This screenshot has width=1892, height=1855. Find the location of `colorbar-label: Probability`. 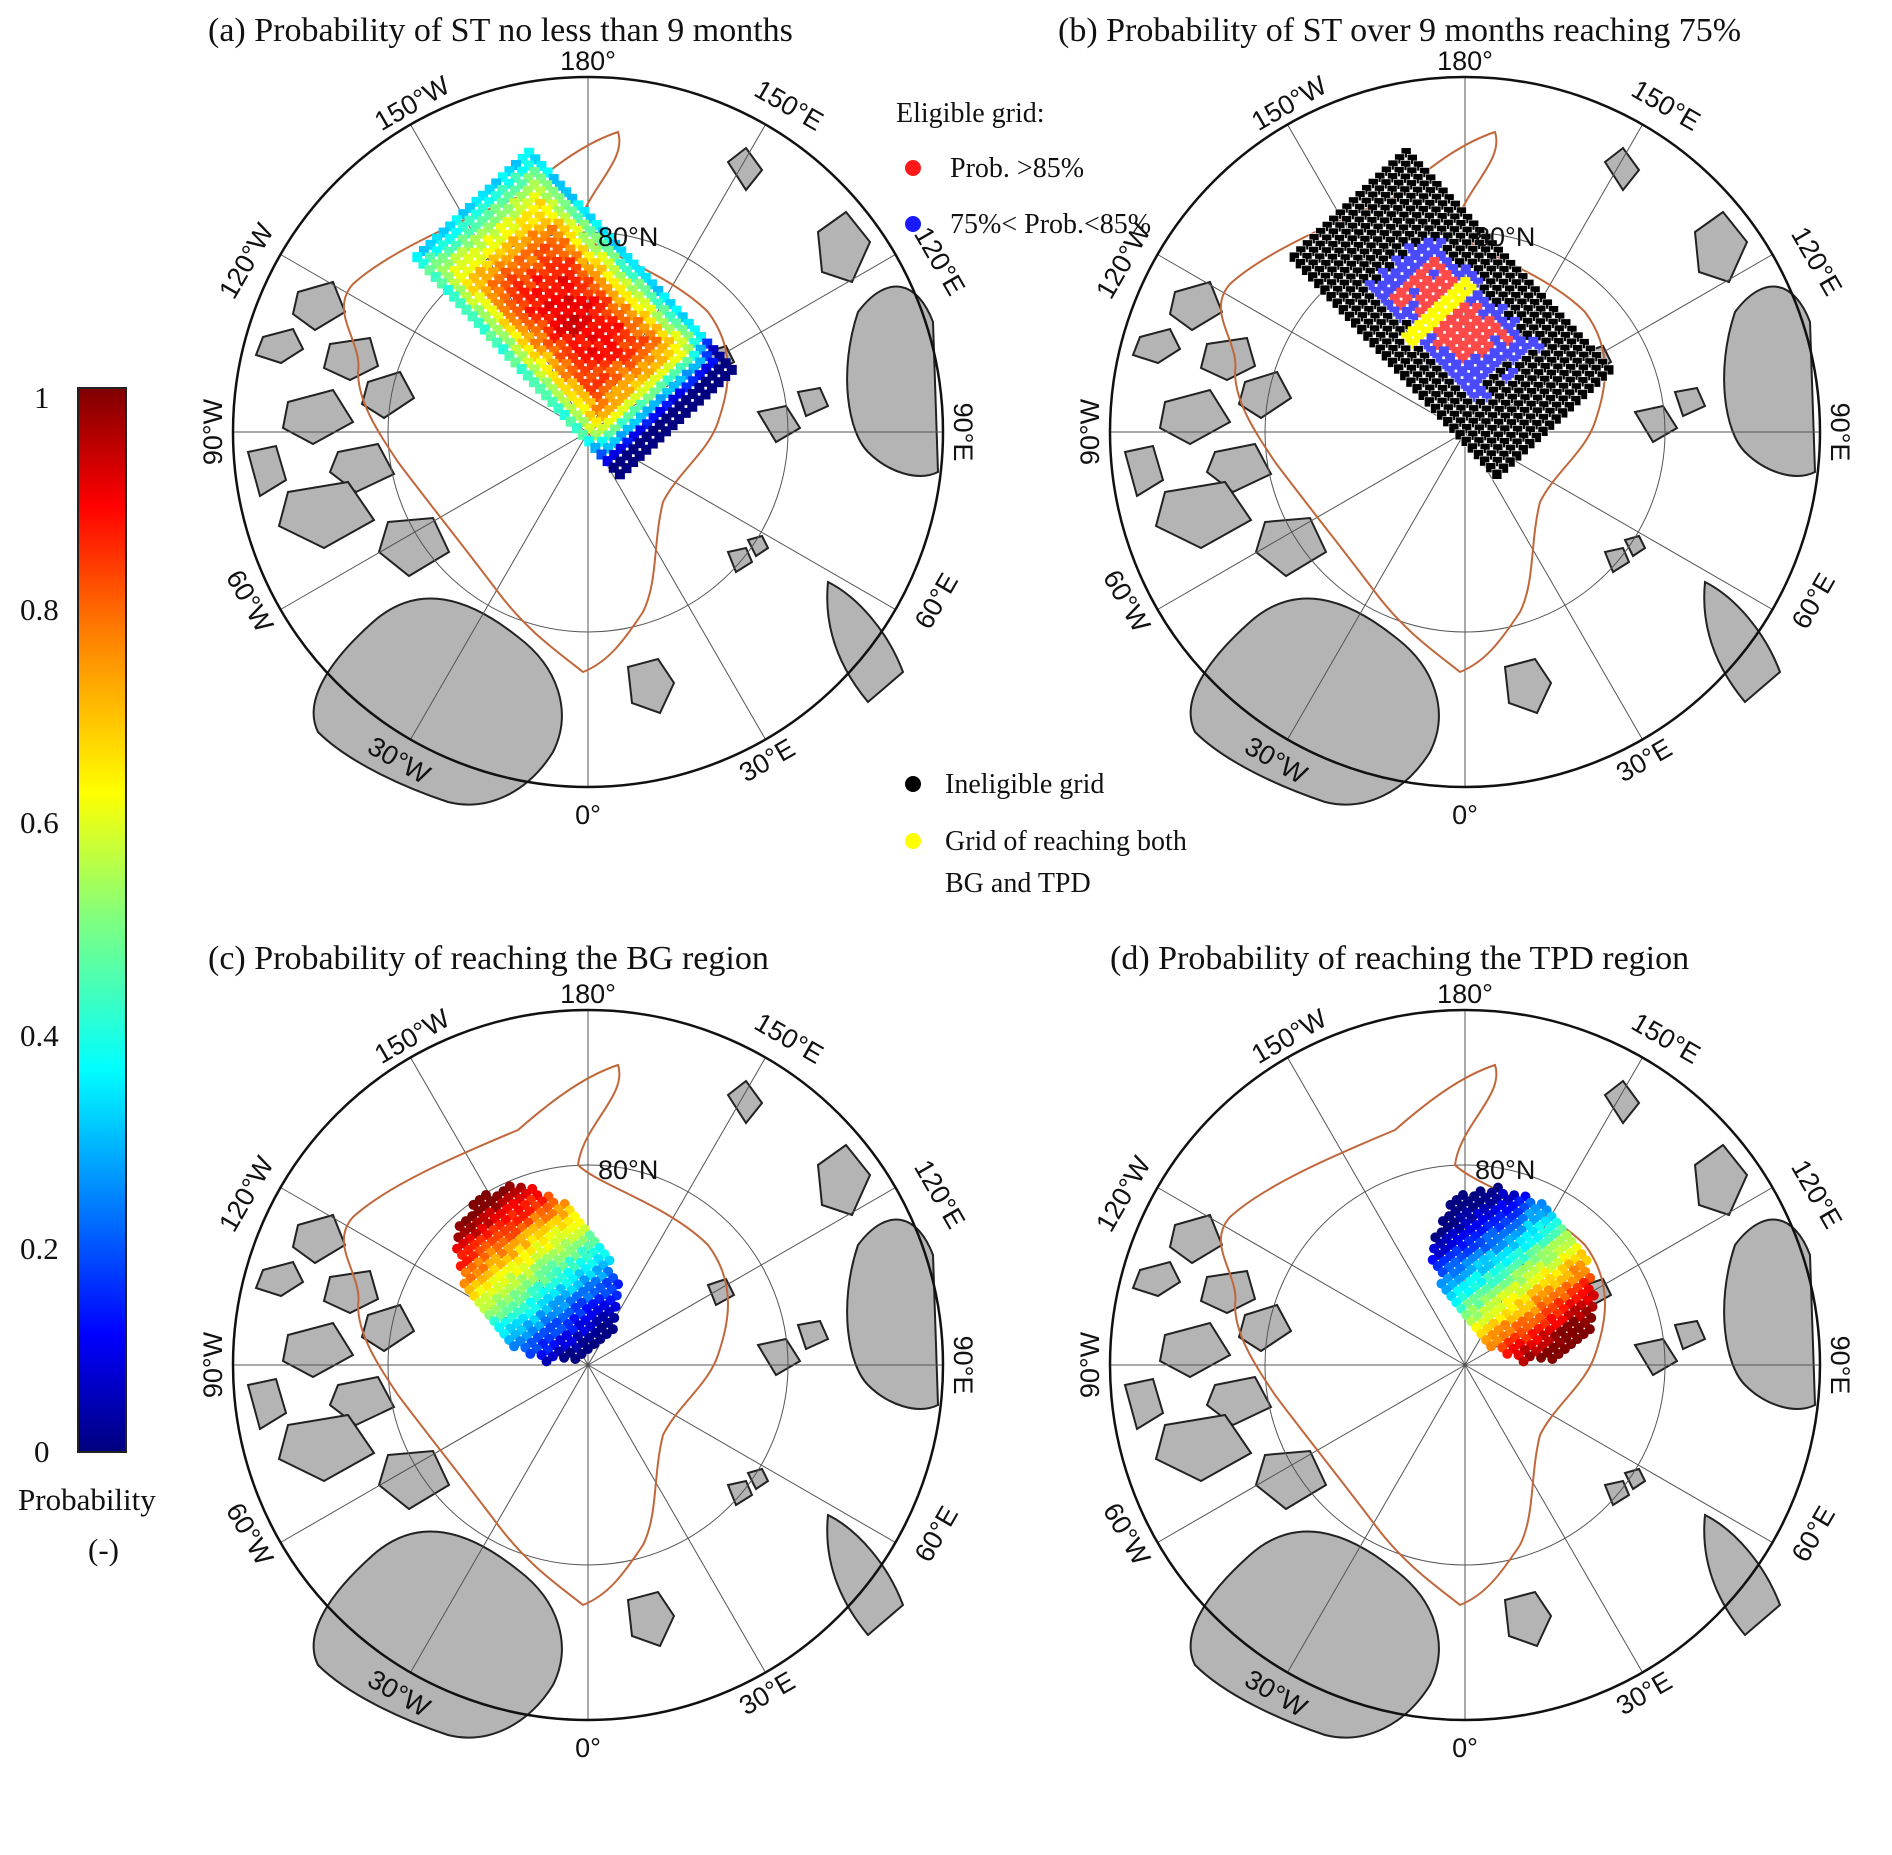

colorbar-label: Probability is located at coordinates (87, 1499).